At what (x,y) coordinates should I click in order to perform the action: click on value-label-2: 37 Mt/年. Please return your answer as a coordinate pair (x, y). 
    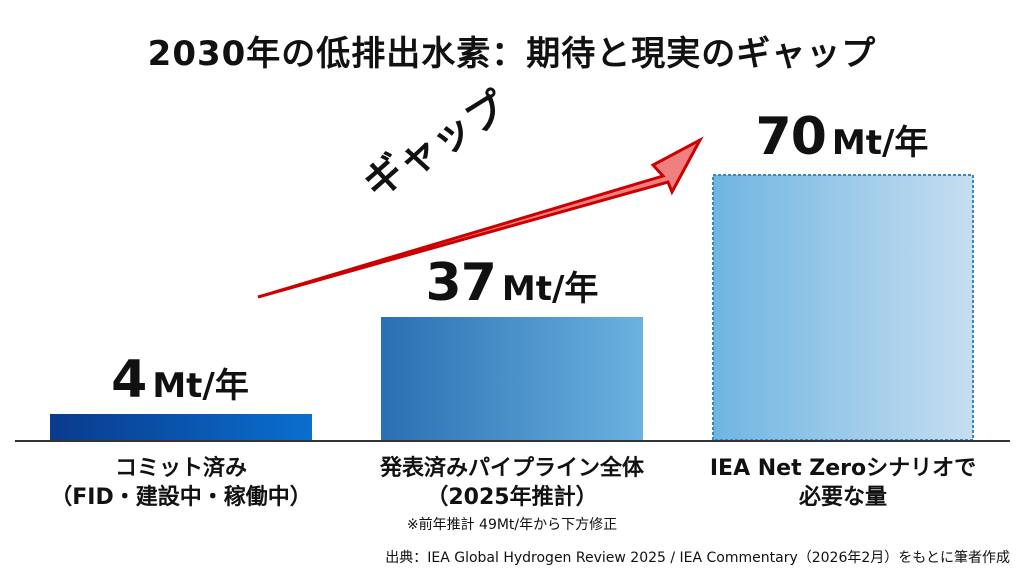
    Looking at the image, I should click on (512, 283).